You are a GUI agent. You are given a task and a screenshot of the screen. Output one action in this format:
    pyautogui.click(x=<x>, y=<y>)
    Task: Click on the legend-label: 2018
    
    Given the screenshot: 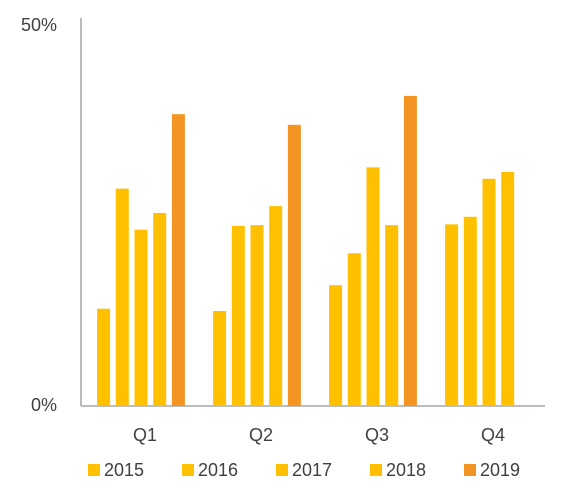 What is the action you would take?
    pyautogui.click(x=406, y=470)
    